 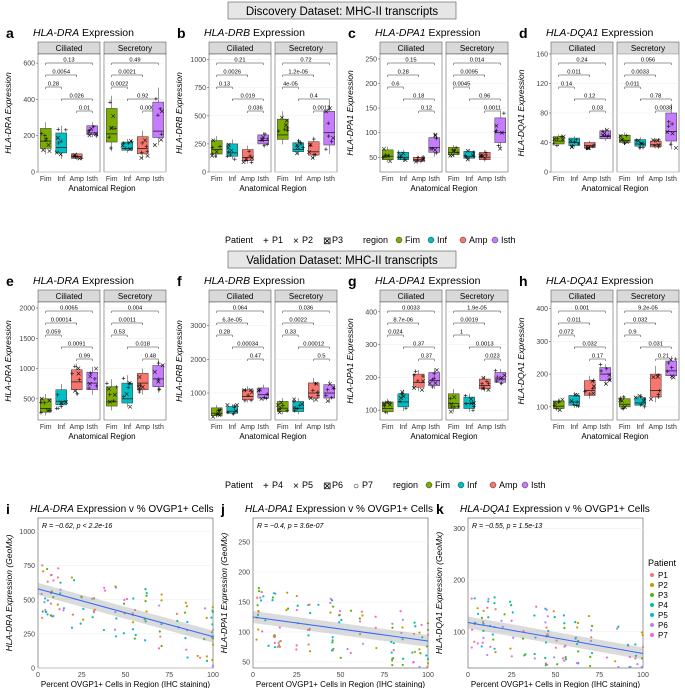 I want to click on plot-area, so click(x=555, y=593).